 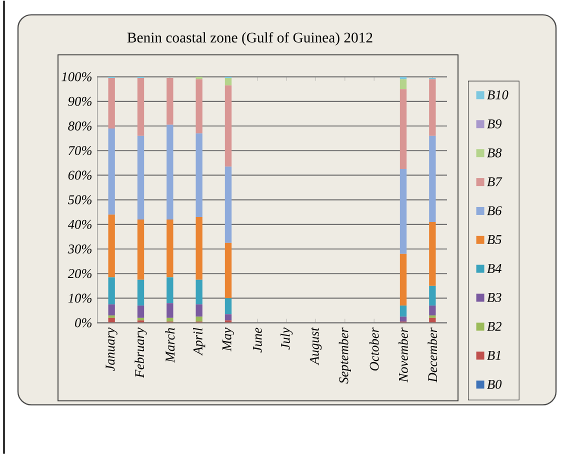 What do you see at coordinates (344, 356) in the screenshot?
I see `x-tick-label: September` at bounding box center [344, 356].